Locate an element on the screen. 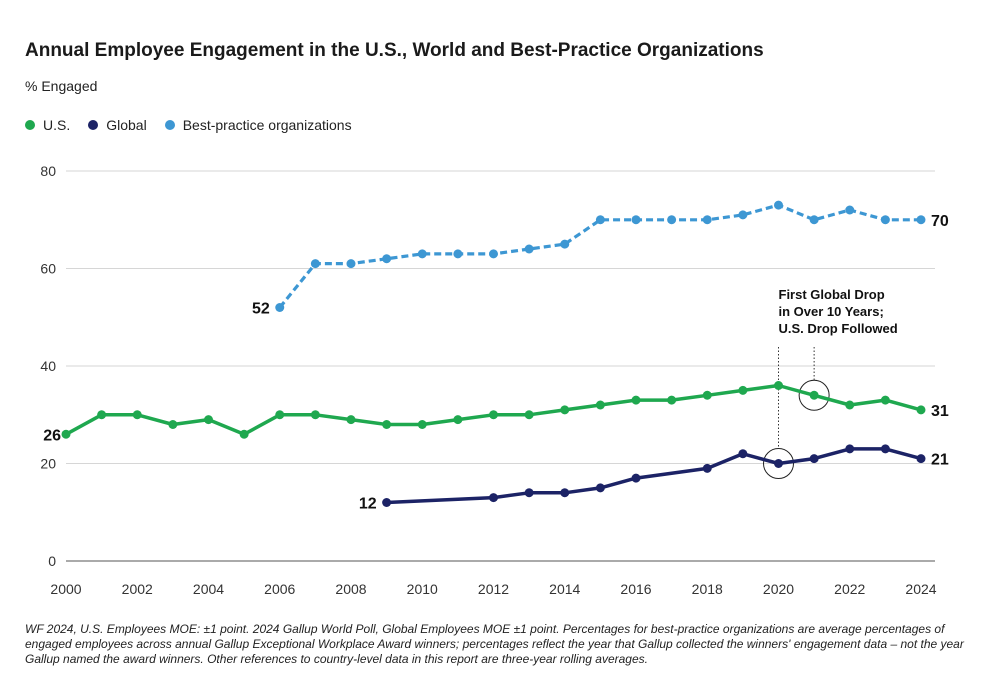 The height and width of the screenshot is (692, 1000). data-point-u-s-2024 is located at coordinates (921, 410).